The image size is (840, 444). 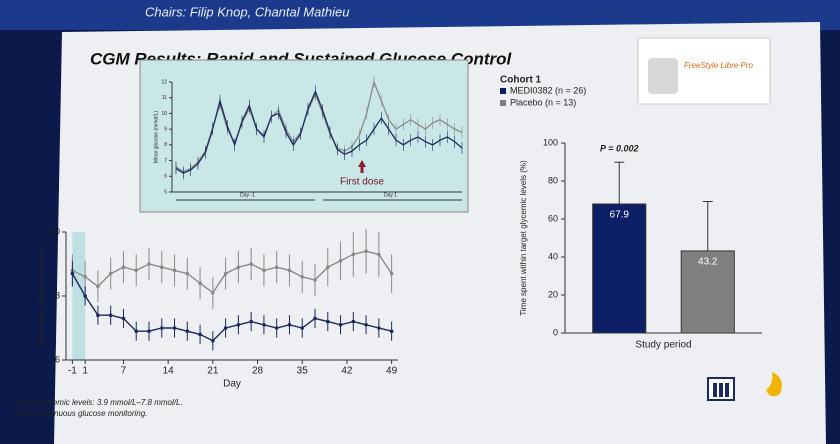 What do you see at coordinates (392, 371) in the screenshot?
I see `x-tick-label: 49` at bounding box center [392, 371].